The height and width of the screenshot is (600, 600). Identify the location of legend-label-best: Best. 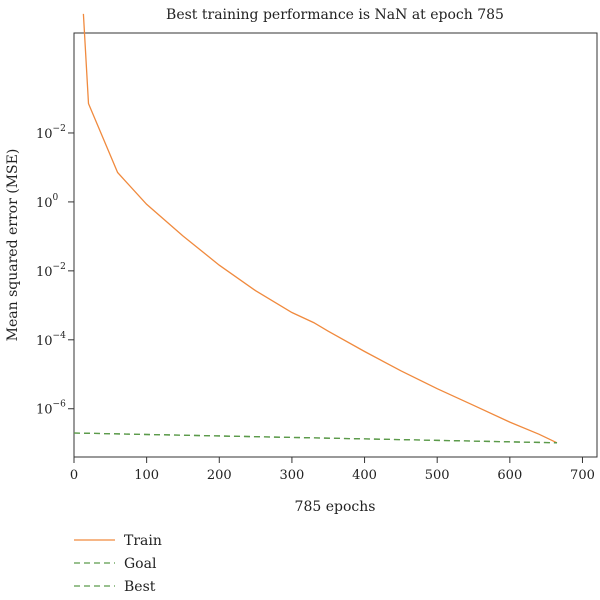
(140, 587).